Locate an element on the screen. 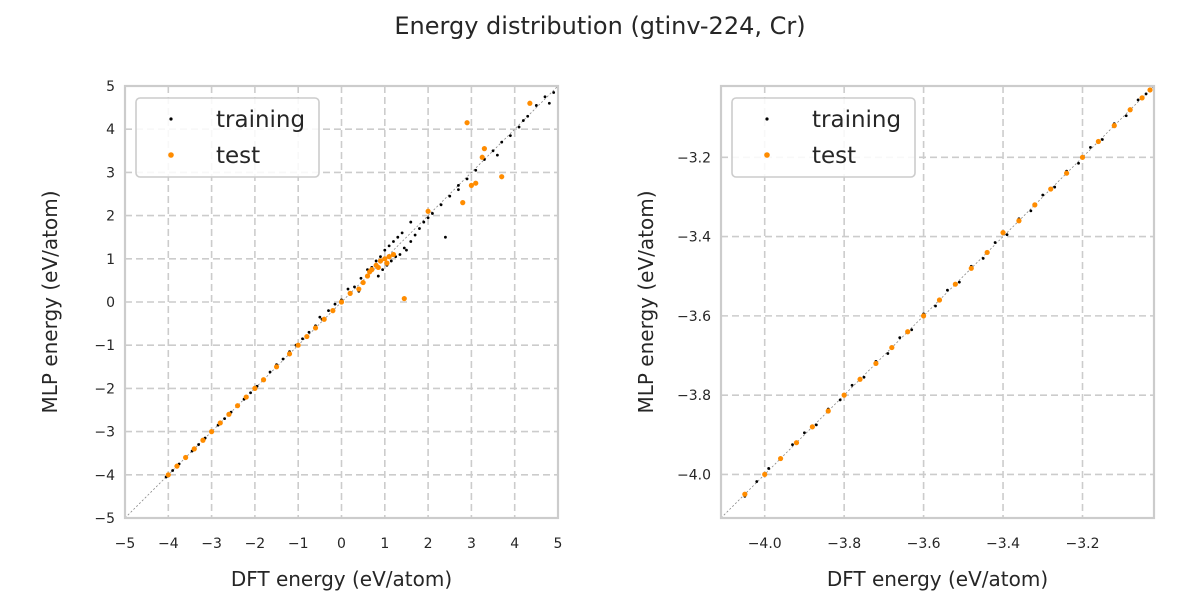 The width and height of the screenshot is (1200, 600). left-x-tick-label: 5 is located at coordinates (558, 544).